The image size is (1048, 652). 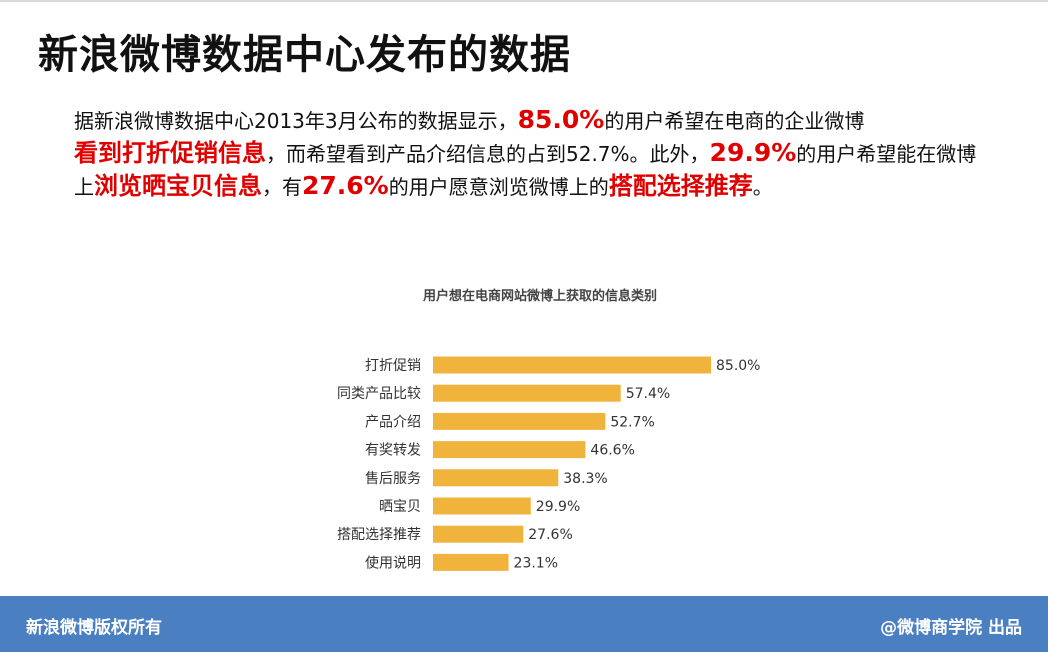 What do you see at coordinates (539, 296) in the screenshot?
I see `chart-title: 用户想在电商网站微博上获取的信息类别` at bounding box center [539, 296].